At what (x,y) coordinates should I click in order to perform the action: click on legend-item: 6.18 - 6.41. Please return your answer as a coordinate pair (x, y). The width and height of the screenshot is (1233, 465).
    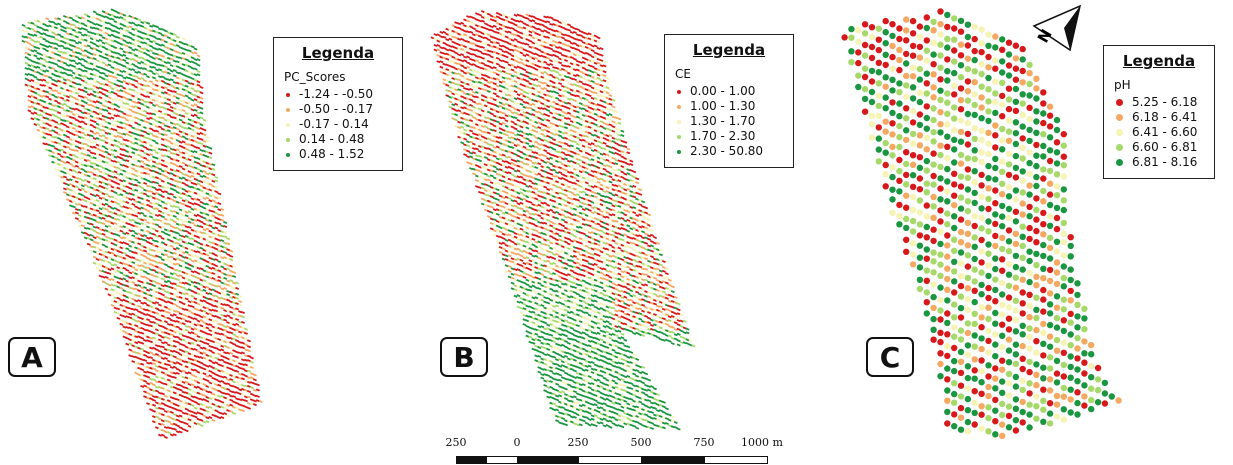
    Looking at the image, I should click on (1159, 117).